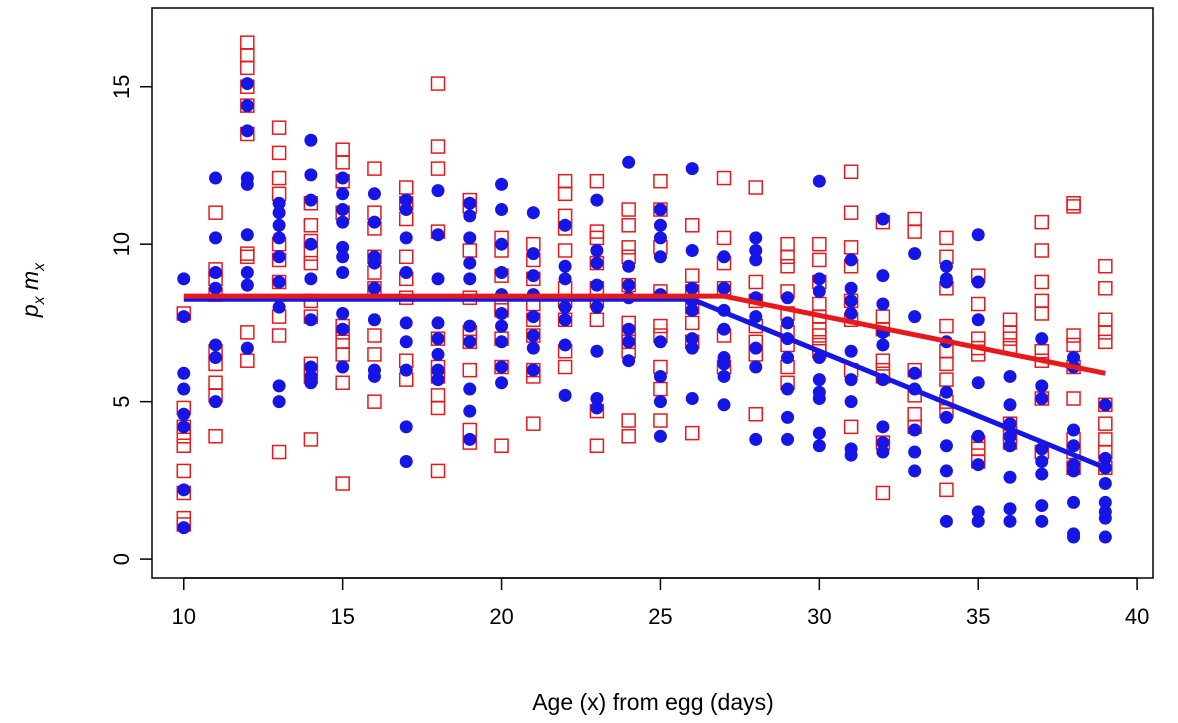 This screenshot has width=1178, height=723. Describe the element at coordinates (121, 402) in the screenshot. I see `y-tick-label: 5` at that location.